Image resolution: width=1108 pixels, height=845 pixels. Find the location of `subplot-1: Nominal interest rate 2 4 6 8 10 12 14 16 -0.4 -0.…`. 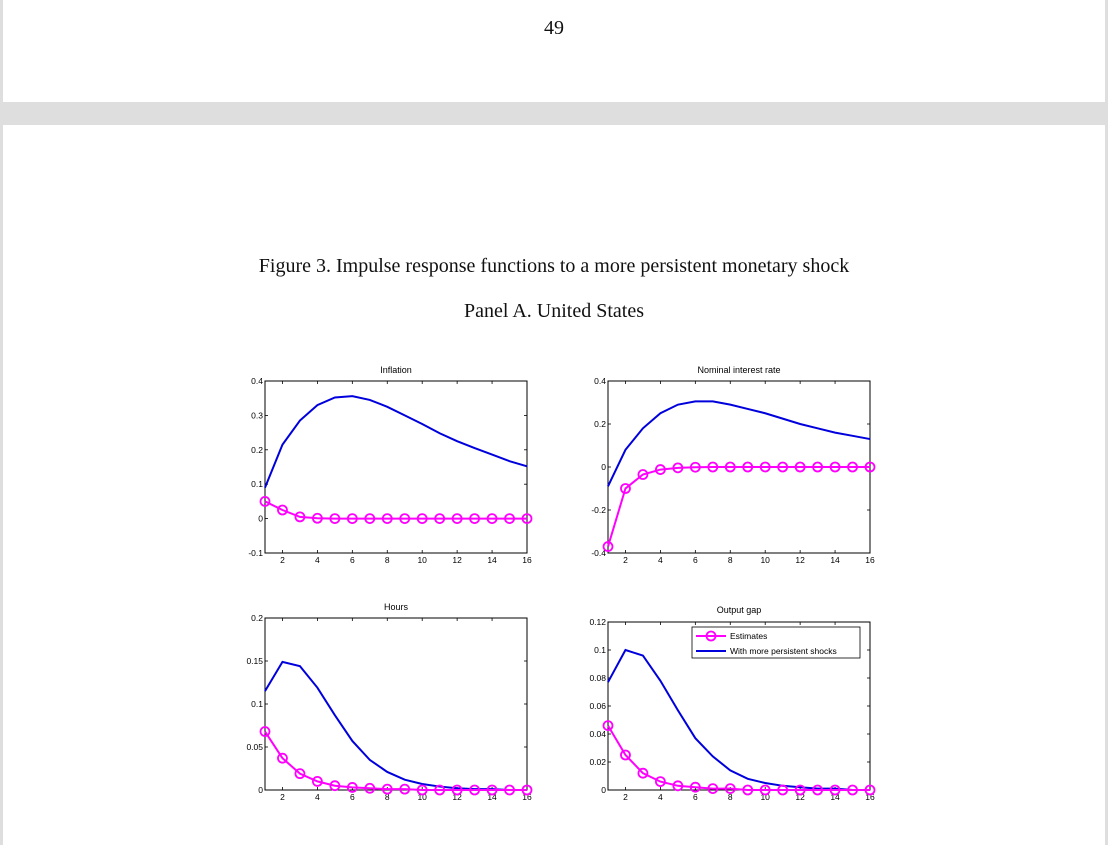

subplot-1: Nominal interest rate 2 4 6 8 10 12 14 16 -0.4 -0.… is located at coordinates (733, 465).